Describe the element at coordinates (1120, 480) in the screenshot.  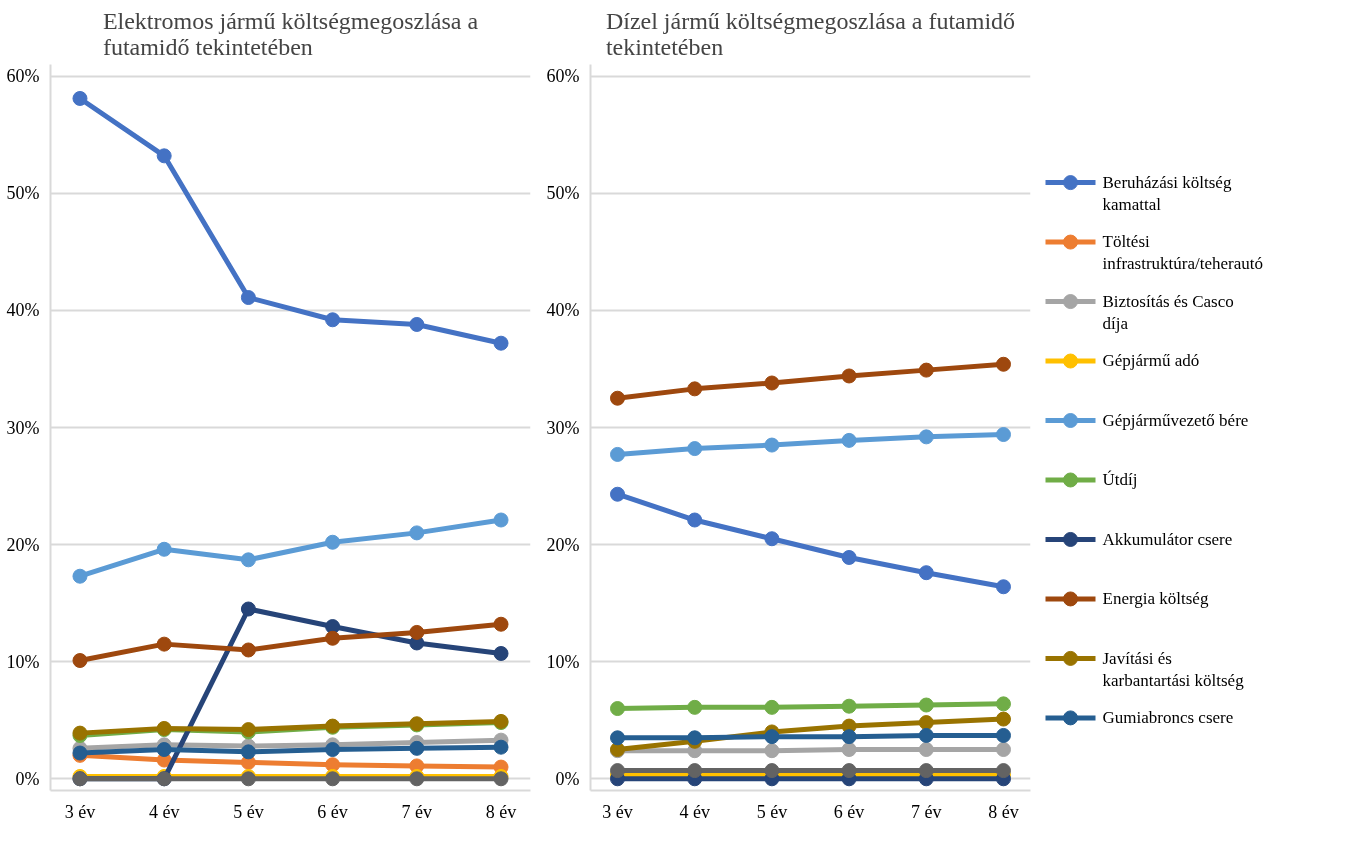
I see `legend-label: Útdíj` at that location.